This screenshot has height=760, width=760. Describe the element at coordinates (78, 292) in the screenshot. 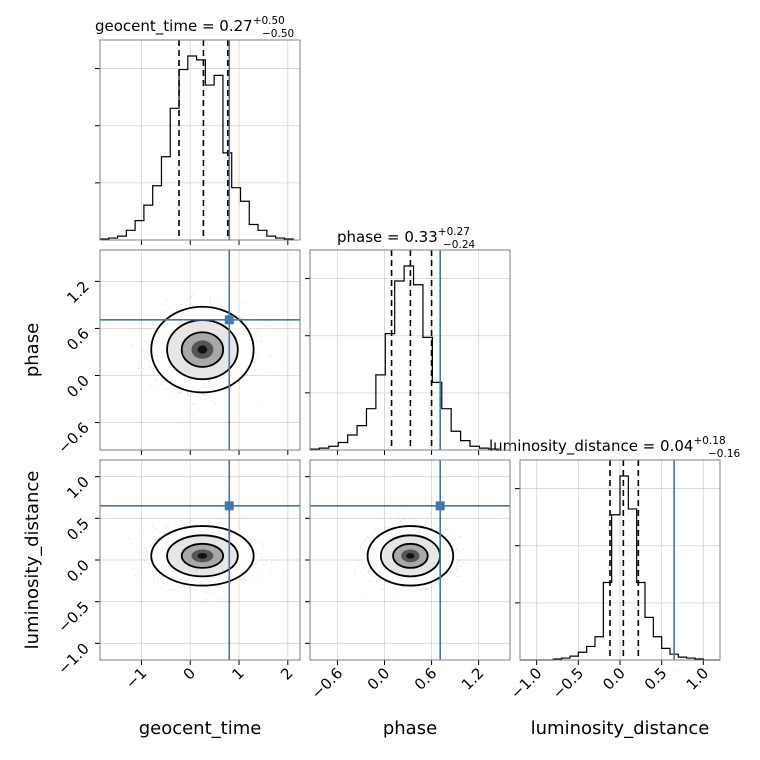

I see `tick-label-y-phase: 1.2` at that location.